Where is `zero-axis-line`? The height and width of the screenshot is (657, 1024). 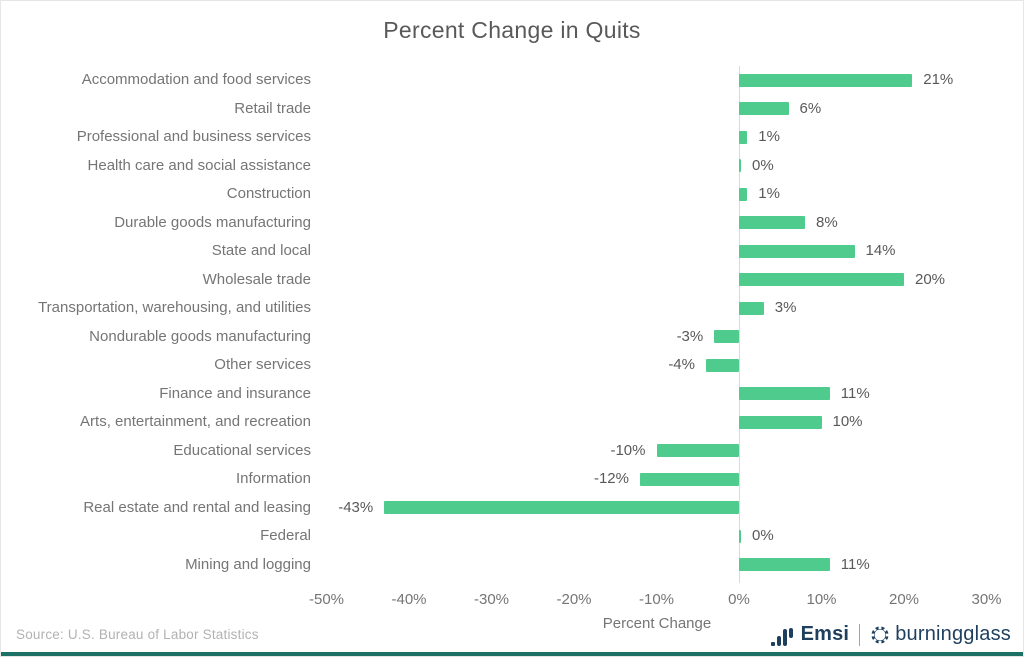
zero-axis-line is located at coordinates (739, 324).